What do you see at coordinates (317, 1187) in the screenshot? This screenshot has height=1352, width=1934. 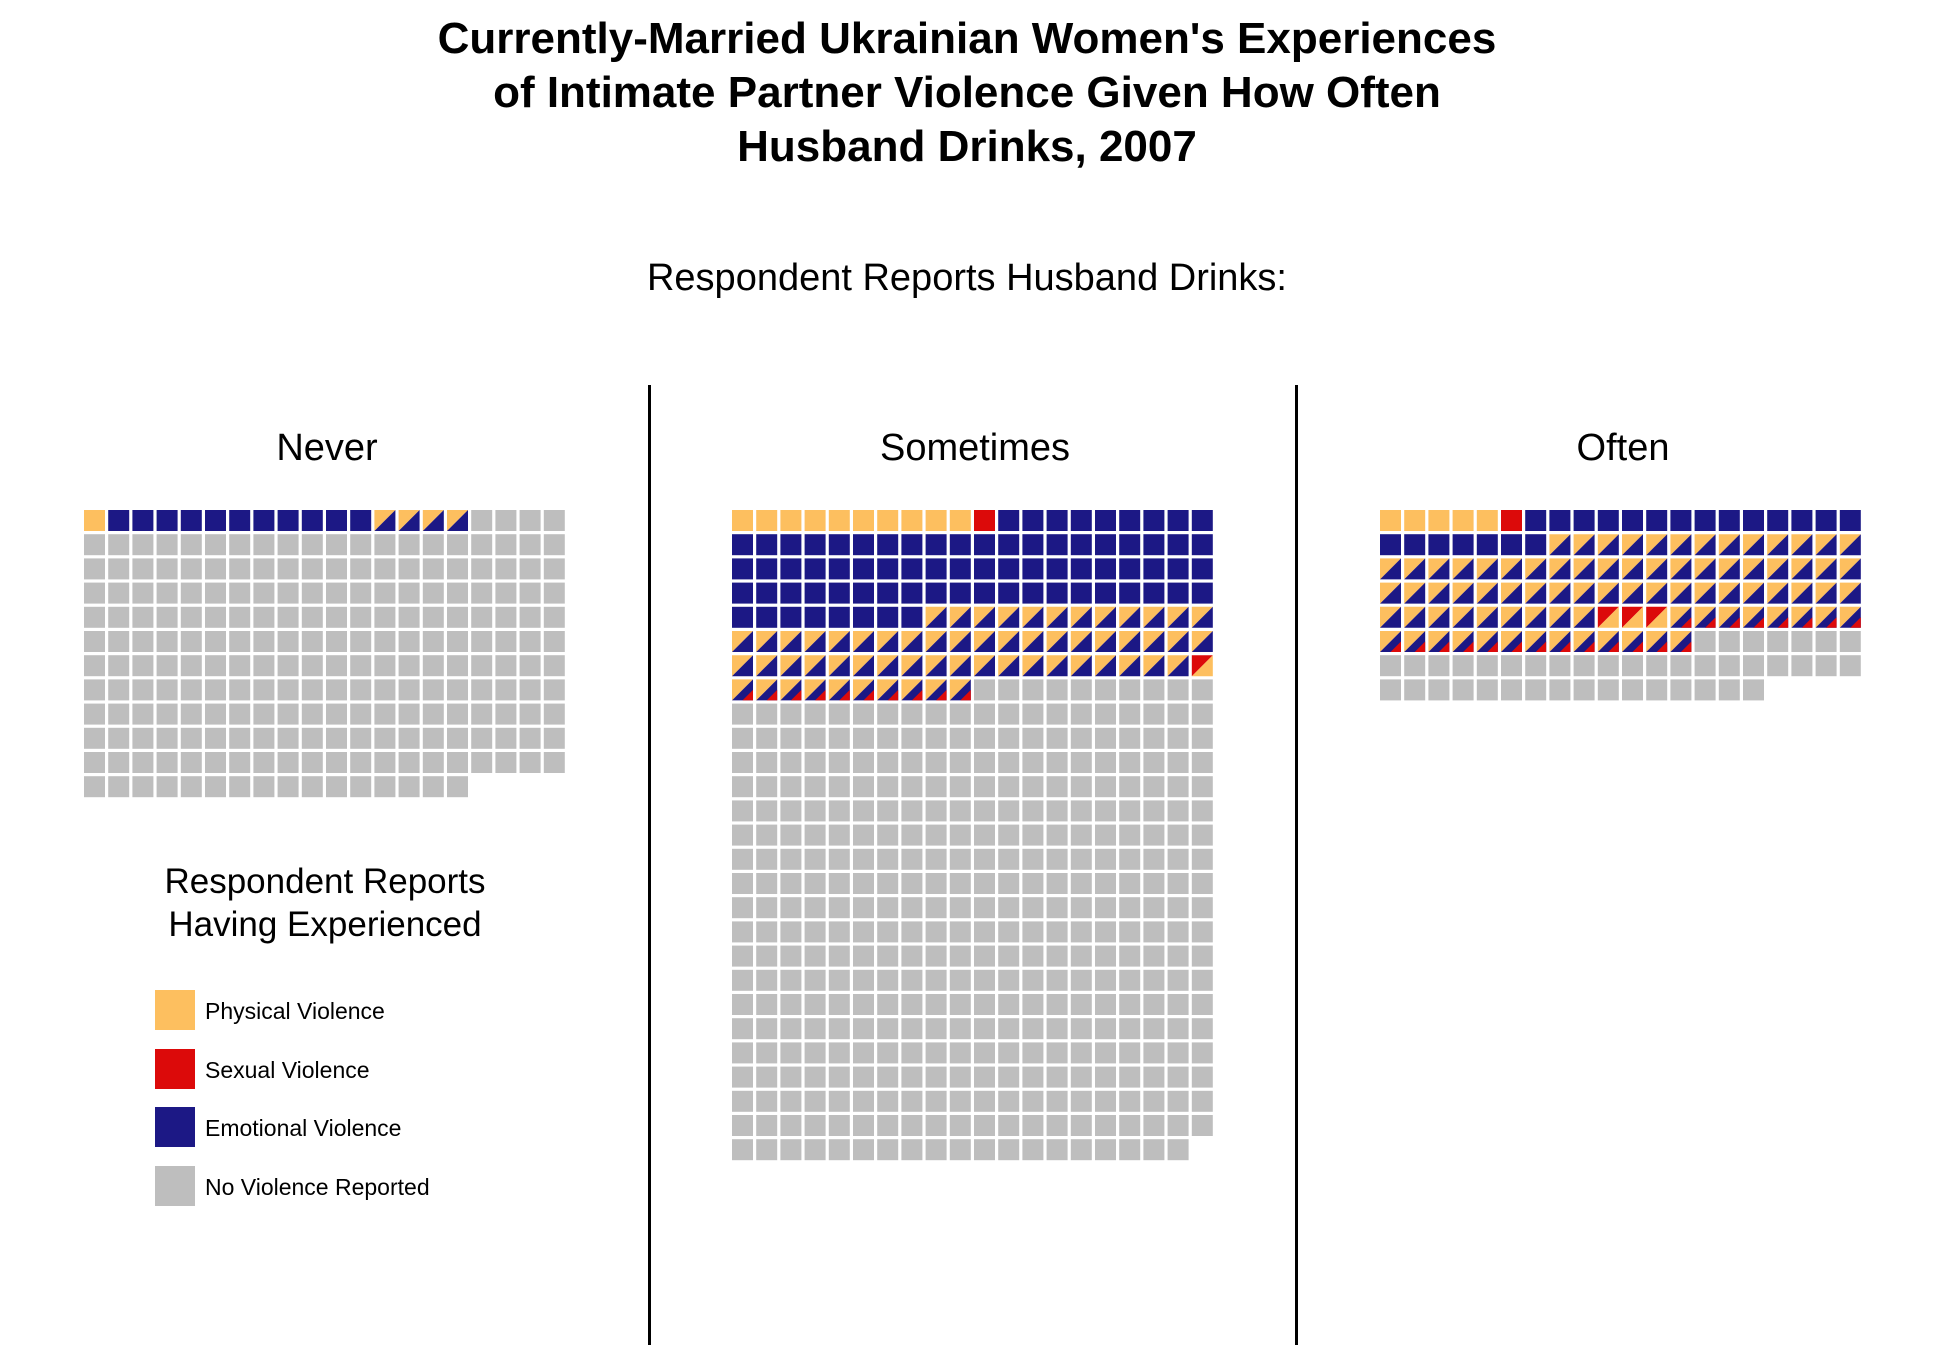 I see `legend-label-none: No Violence Reported` at bounding box center [317, 1187].